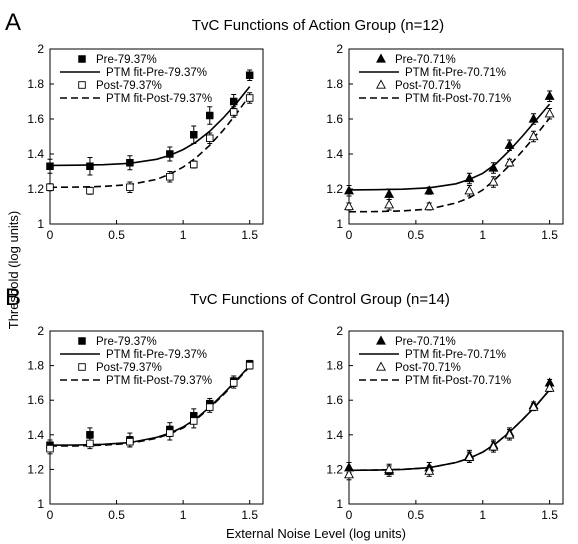  I want to click on panel-a-title: TvC Functions of Action Group (n=12), so click(318, 25).